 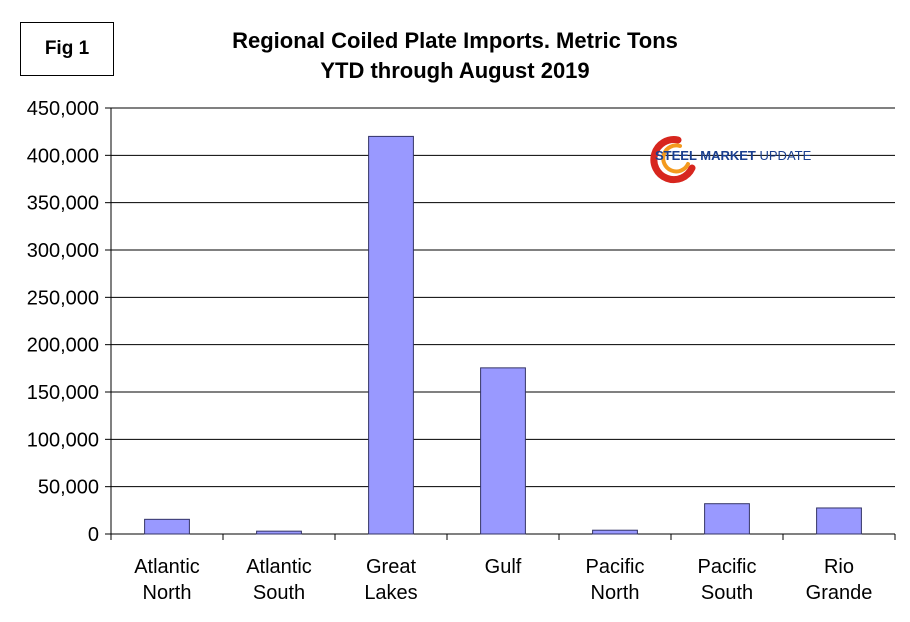 What do you see at coordinates (63, 156) in the screenshot?
I see `y-tick-label: 400,000` at bounding box center [63, 156].